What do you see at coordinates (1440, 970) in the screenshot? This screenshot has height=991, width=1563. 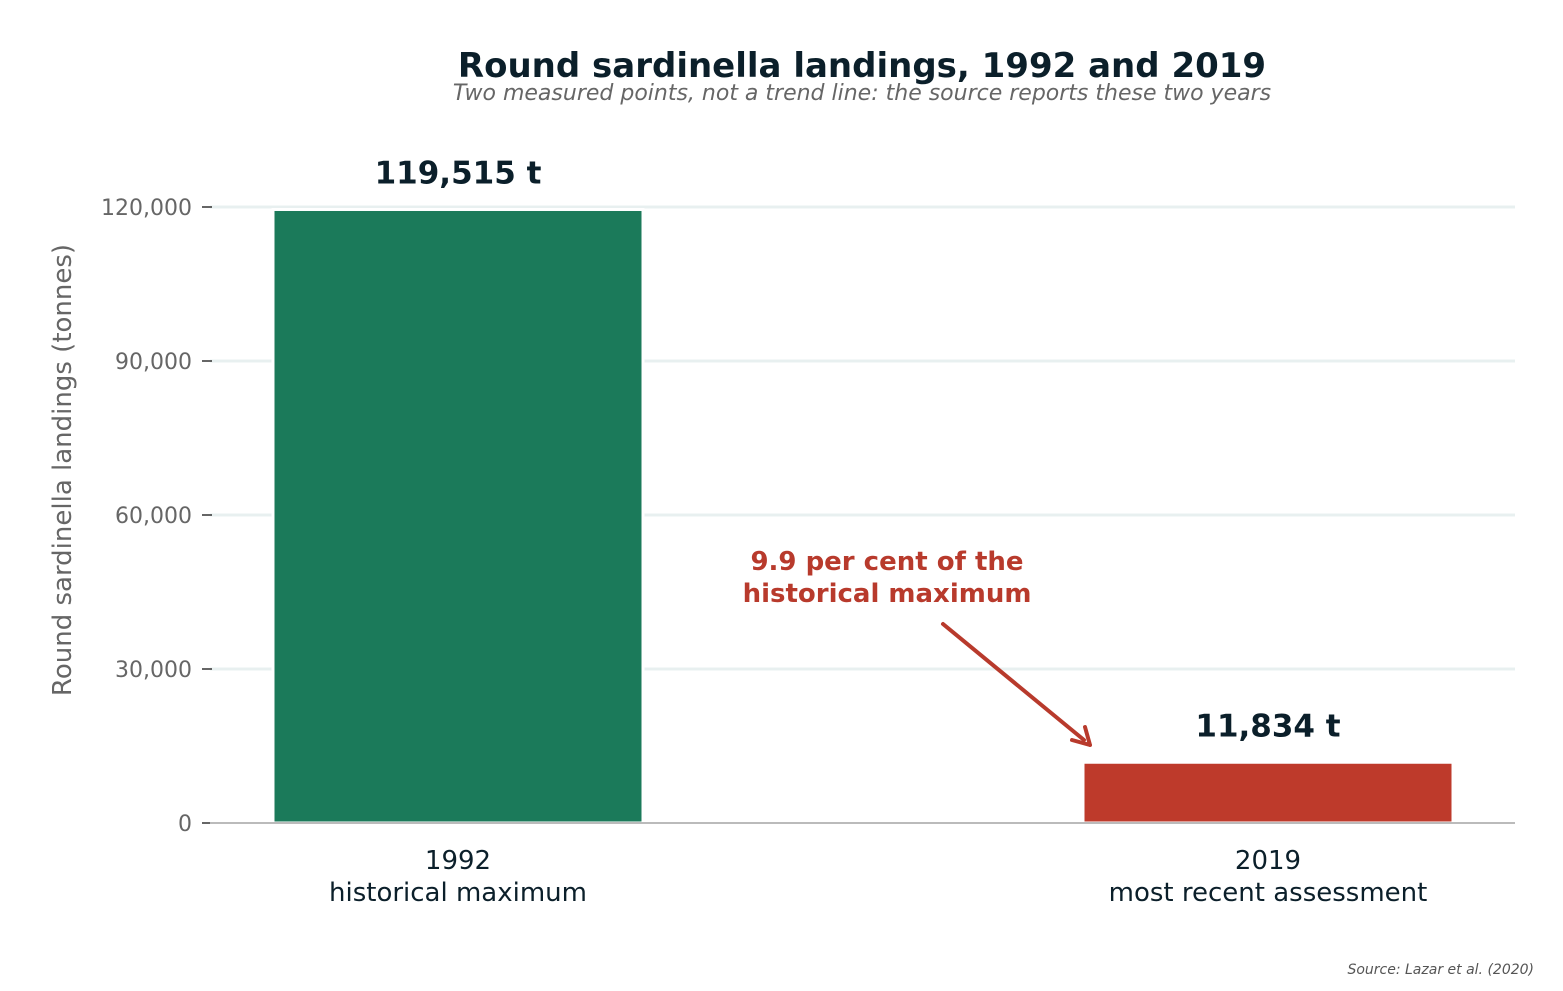 I see `source-note: Source: Lazar et al. (2020)` at bounding box center [1440, 970].